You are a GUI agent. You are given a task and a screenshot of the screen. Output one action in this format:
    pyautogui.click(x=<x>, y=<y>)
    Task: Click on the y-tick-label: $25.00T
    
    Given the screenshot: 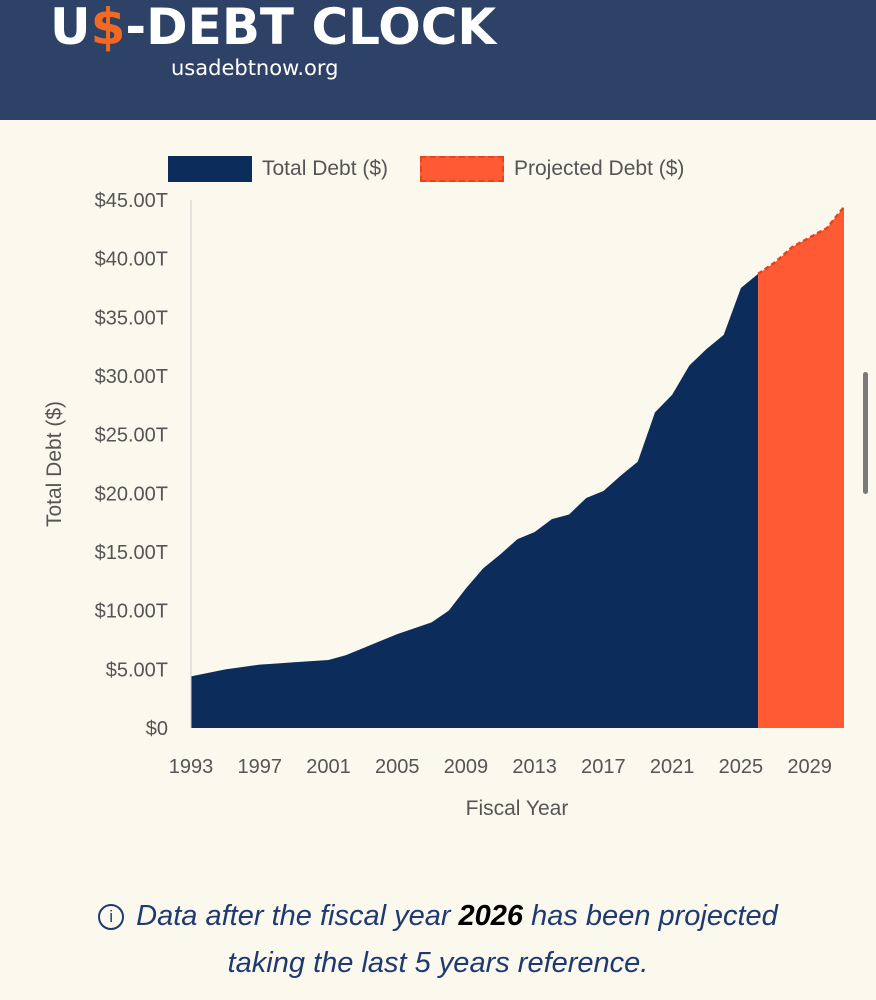 What is the action you would take?
    pyautogui.click(x=131, y=436)
    